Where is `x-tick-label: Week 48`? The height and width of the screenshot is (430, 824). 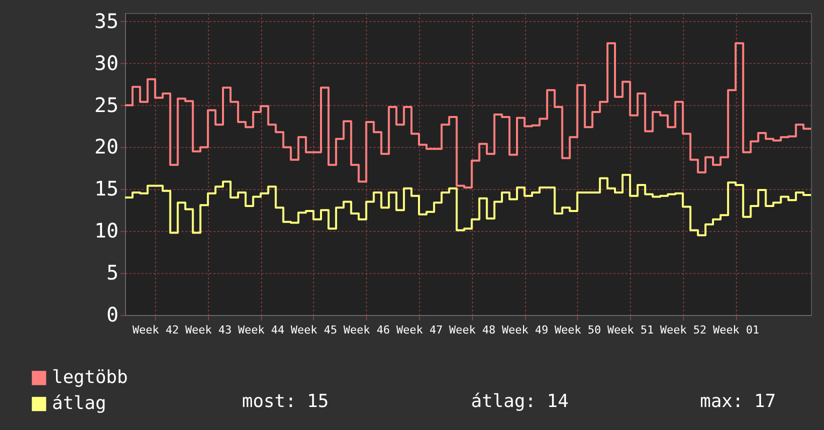 x-tick-label: Week 48 is located at coordinates (472, 330).